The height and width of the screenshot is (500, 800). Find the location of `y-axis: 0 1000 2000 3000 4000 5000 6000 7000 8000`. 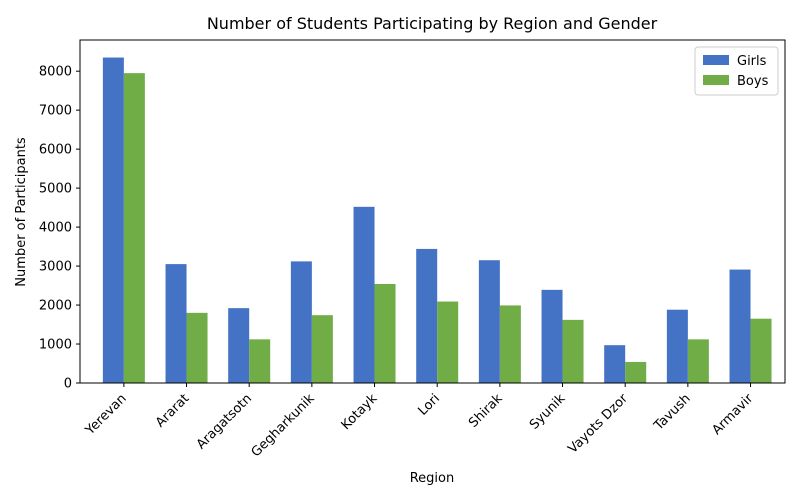

y-axis: 0 1000 2000 3000 4000 5000 6000 7000 8000 is located at coordinates (59, 228).